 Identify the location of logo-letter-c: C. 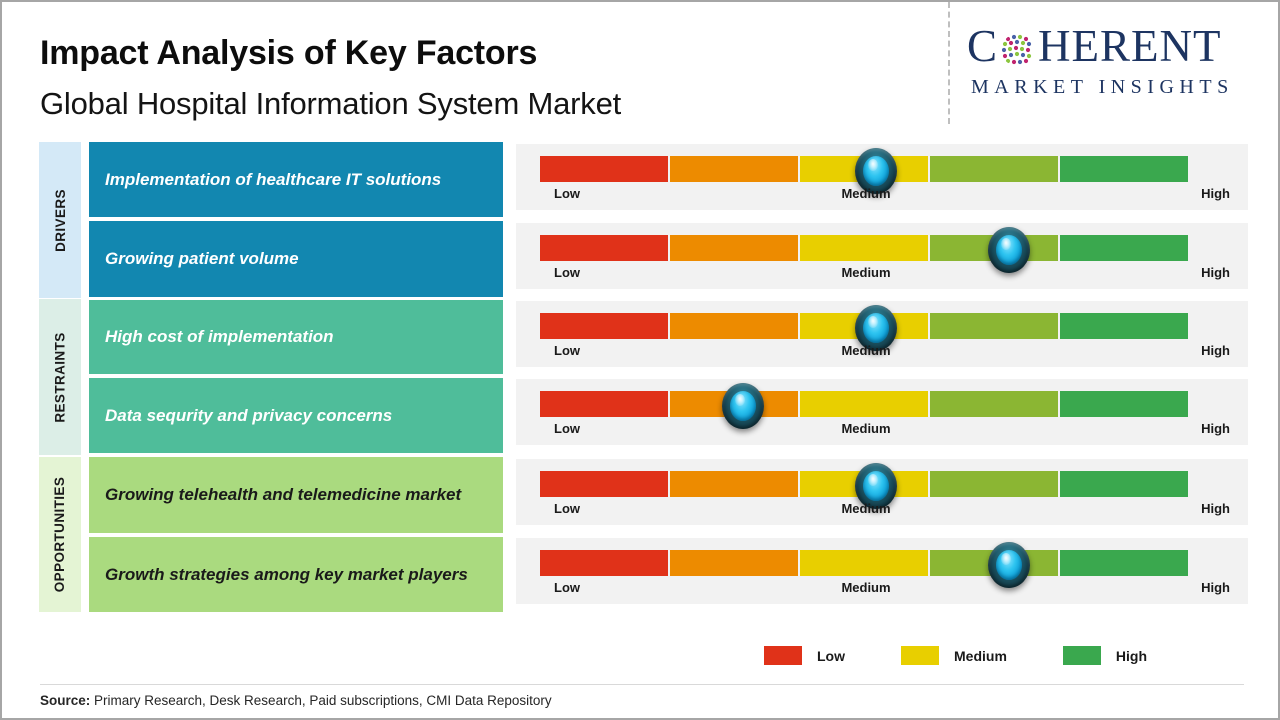
(983, 46).